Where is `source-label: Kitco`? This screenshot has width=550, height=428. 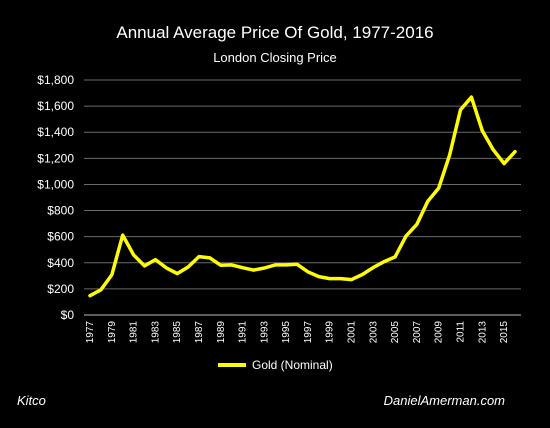
source-label: Kitco is located at coordinates (31, 400).